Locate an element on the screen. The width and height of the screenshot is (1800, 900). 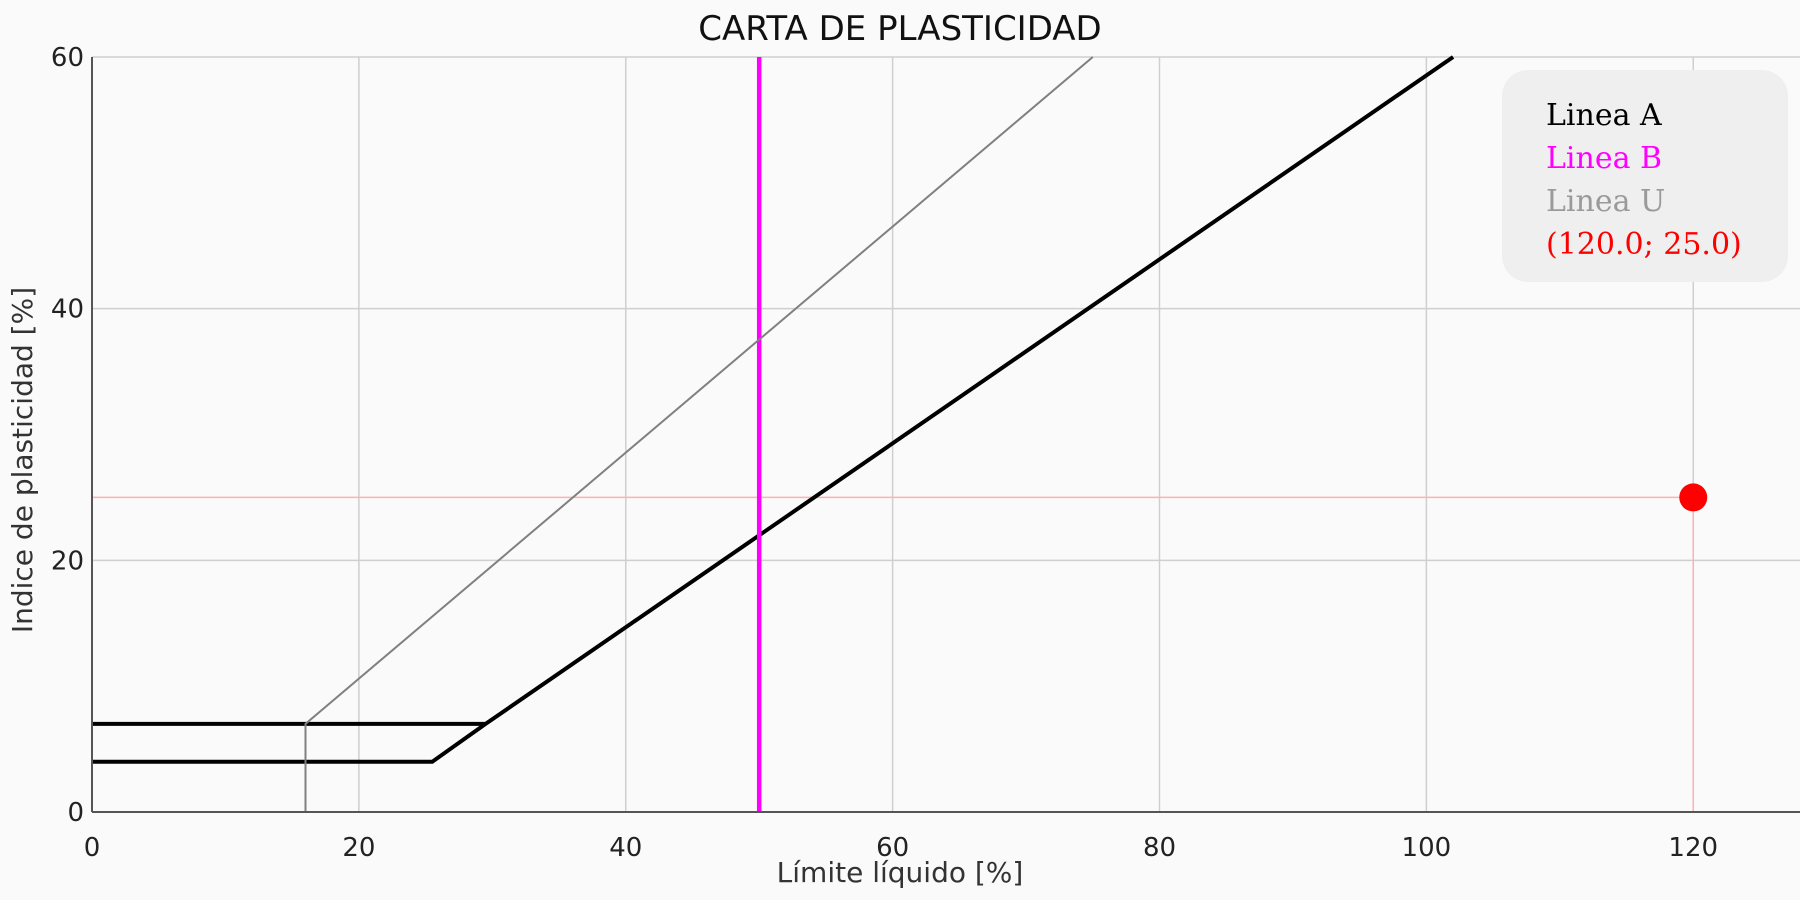
y-tick-label: 60 is located at coordinates (67, 58).